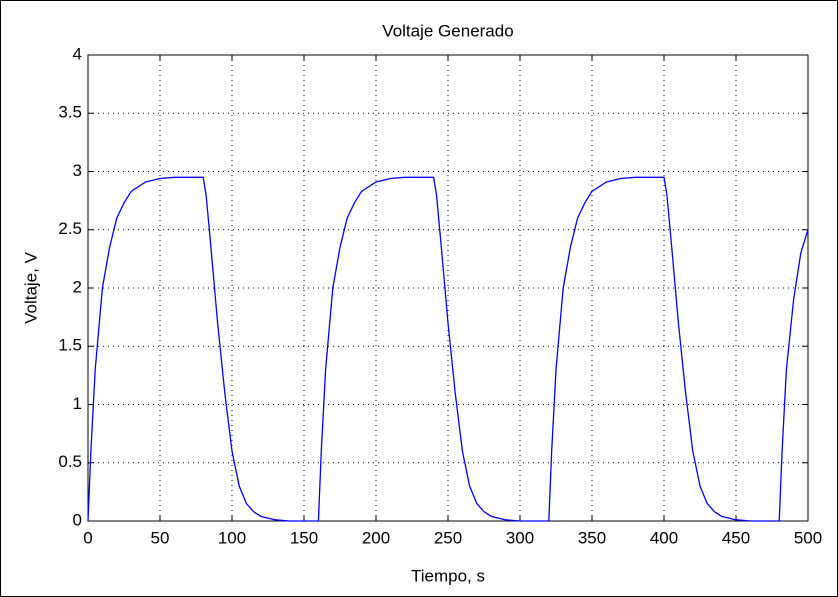  Describe the element at coordinates (160, 537) in the screenshot. I see `x-tick-label: 50` at that location.